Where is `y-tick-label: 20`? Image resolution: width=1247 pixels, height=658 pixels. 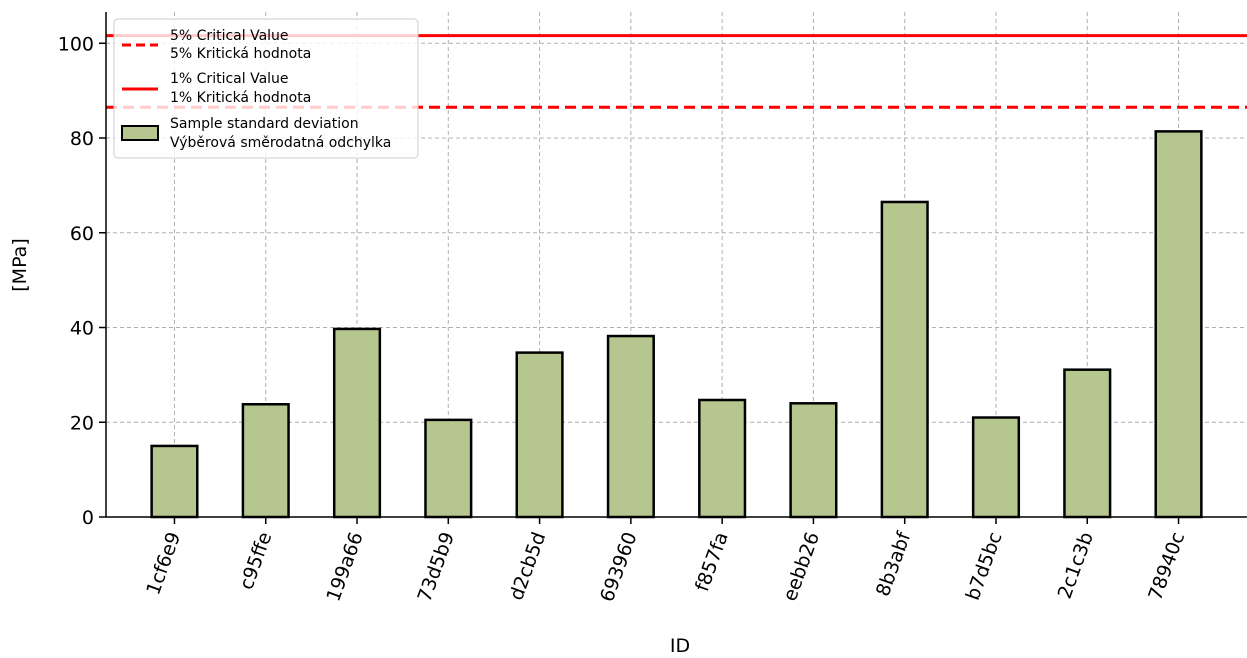
y-tick-label: 20 is located at coordinates (82, 423).